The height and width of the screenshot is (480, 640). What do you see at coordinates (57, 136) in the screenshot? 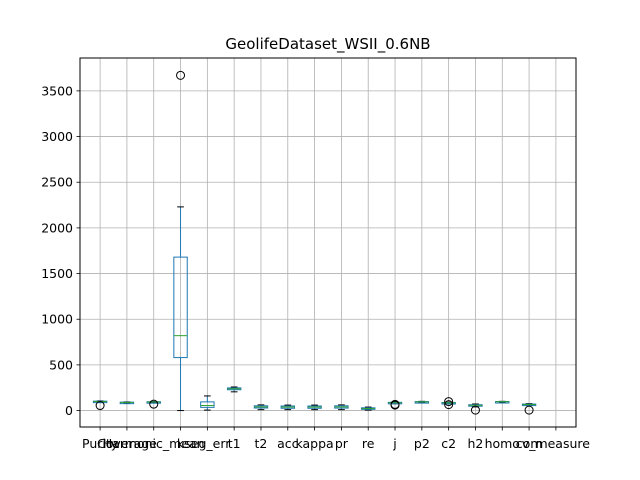
I see `y-tick-label: 3000` at bounding box center [57, 136].